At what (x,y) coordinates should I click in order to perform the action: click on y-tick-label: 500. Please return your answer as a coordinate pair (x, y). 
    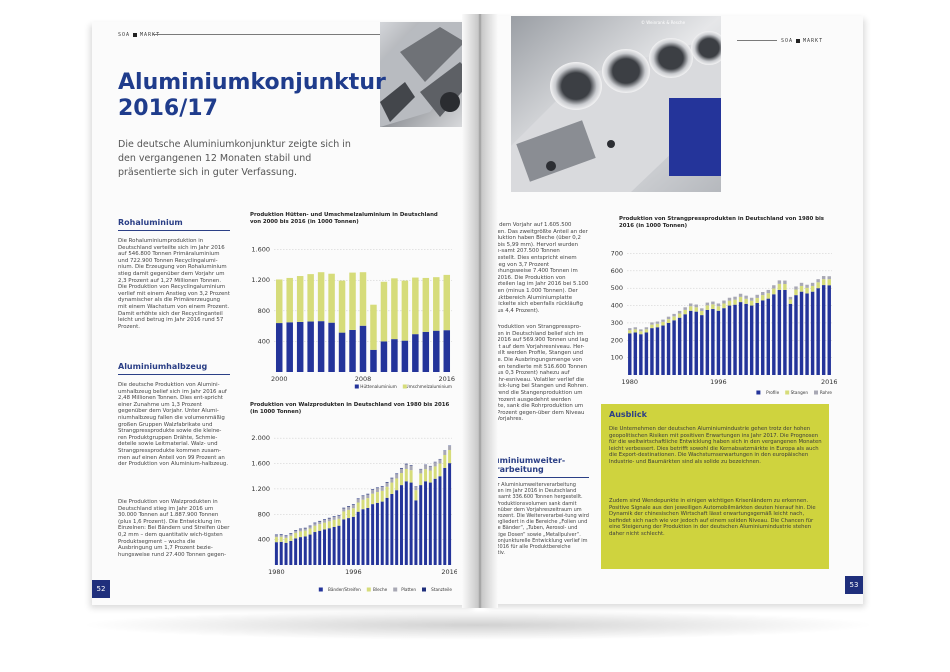
    Looking at the image, I should click on (617, 288).